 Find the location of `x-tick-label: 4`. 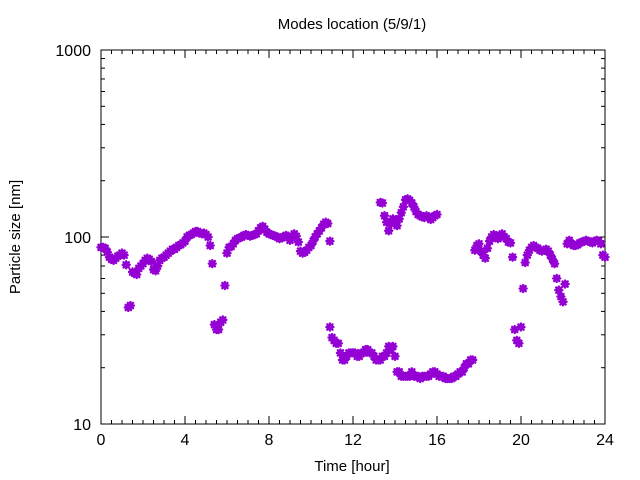

x-tick-label: 4 is located at coordinates (185, 440).